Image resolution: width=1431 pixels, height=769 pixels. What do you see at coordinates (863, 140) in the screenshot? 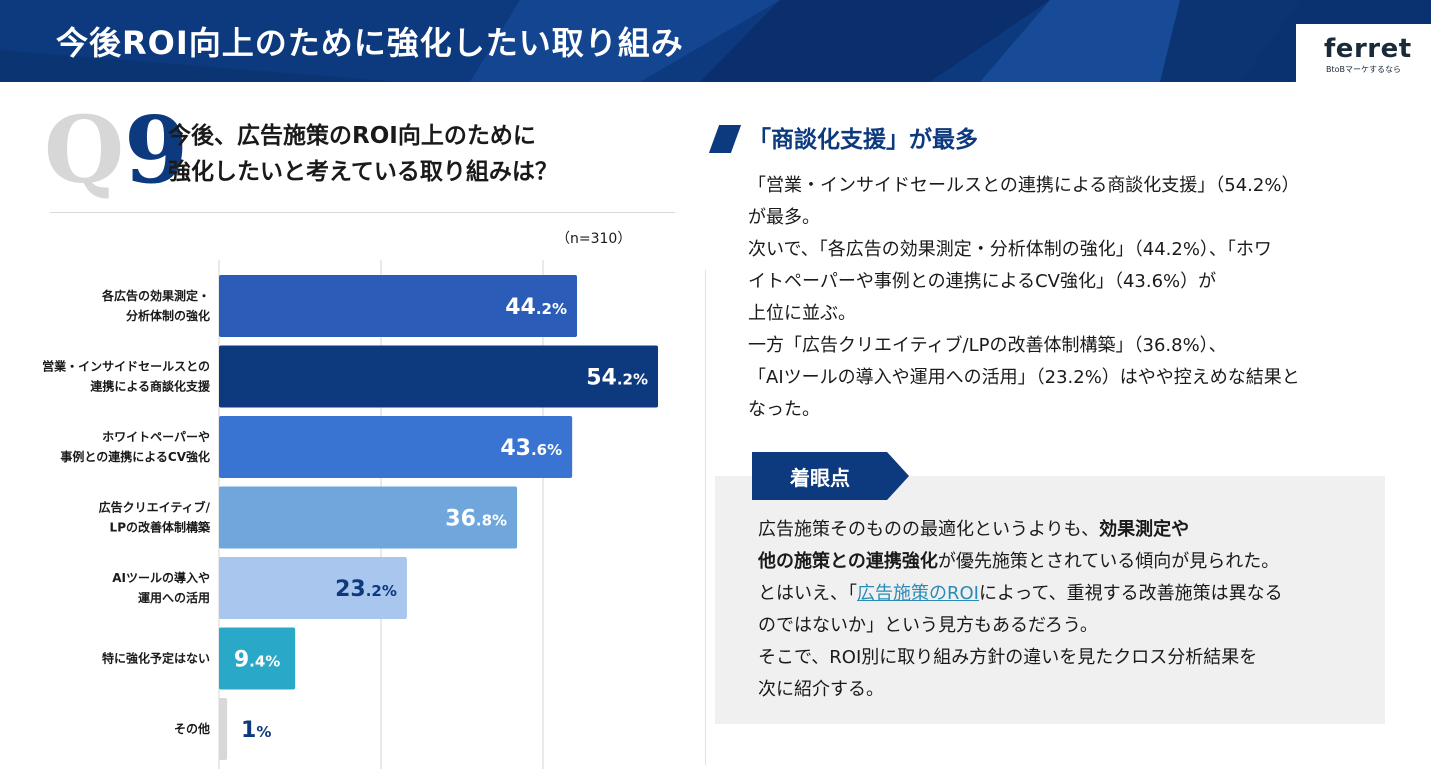
I see `headline: 「商談化支援」が最多` at bounding box center [863, 140].